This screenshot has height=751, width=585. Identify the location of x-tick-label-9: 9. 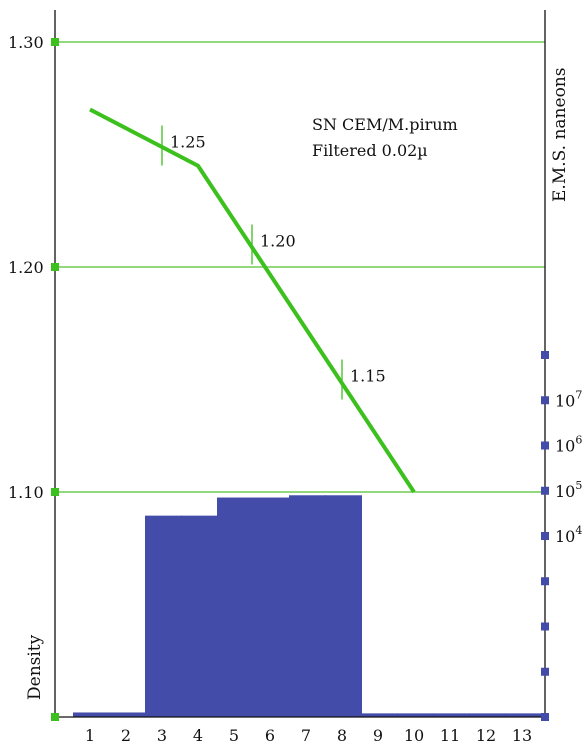
(378, 735).